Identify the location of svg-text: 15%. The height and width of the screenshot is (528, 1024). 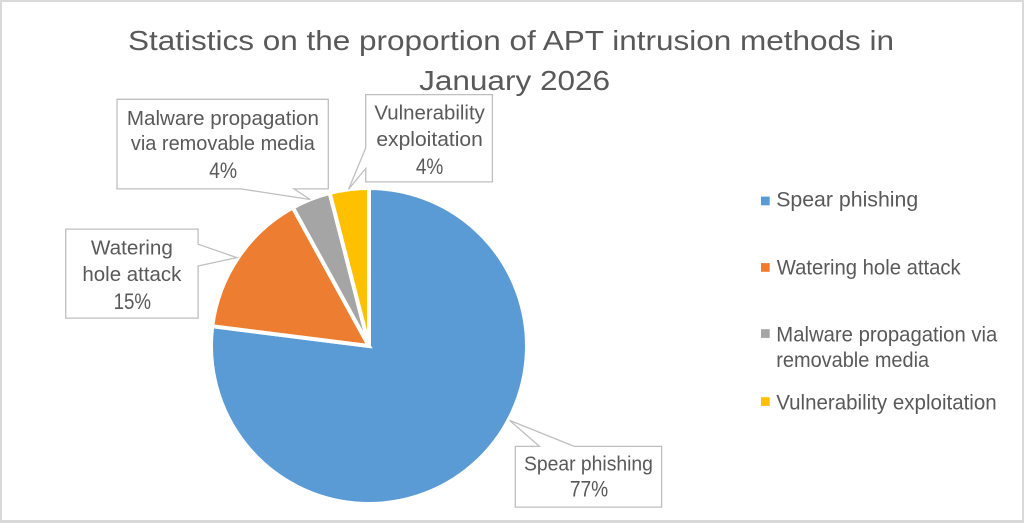
(133, 301).